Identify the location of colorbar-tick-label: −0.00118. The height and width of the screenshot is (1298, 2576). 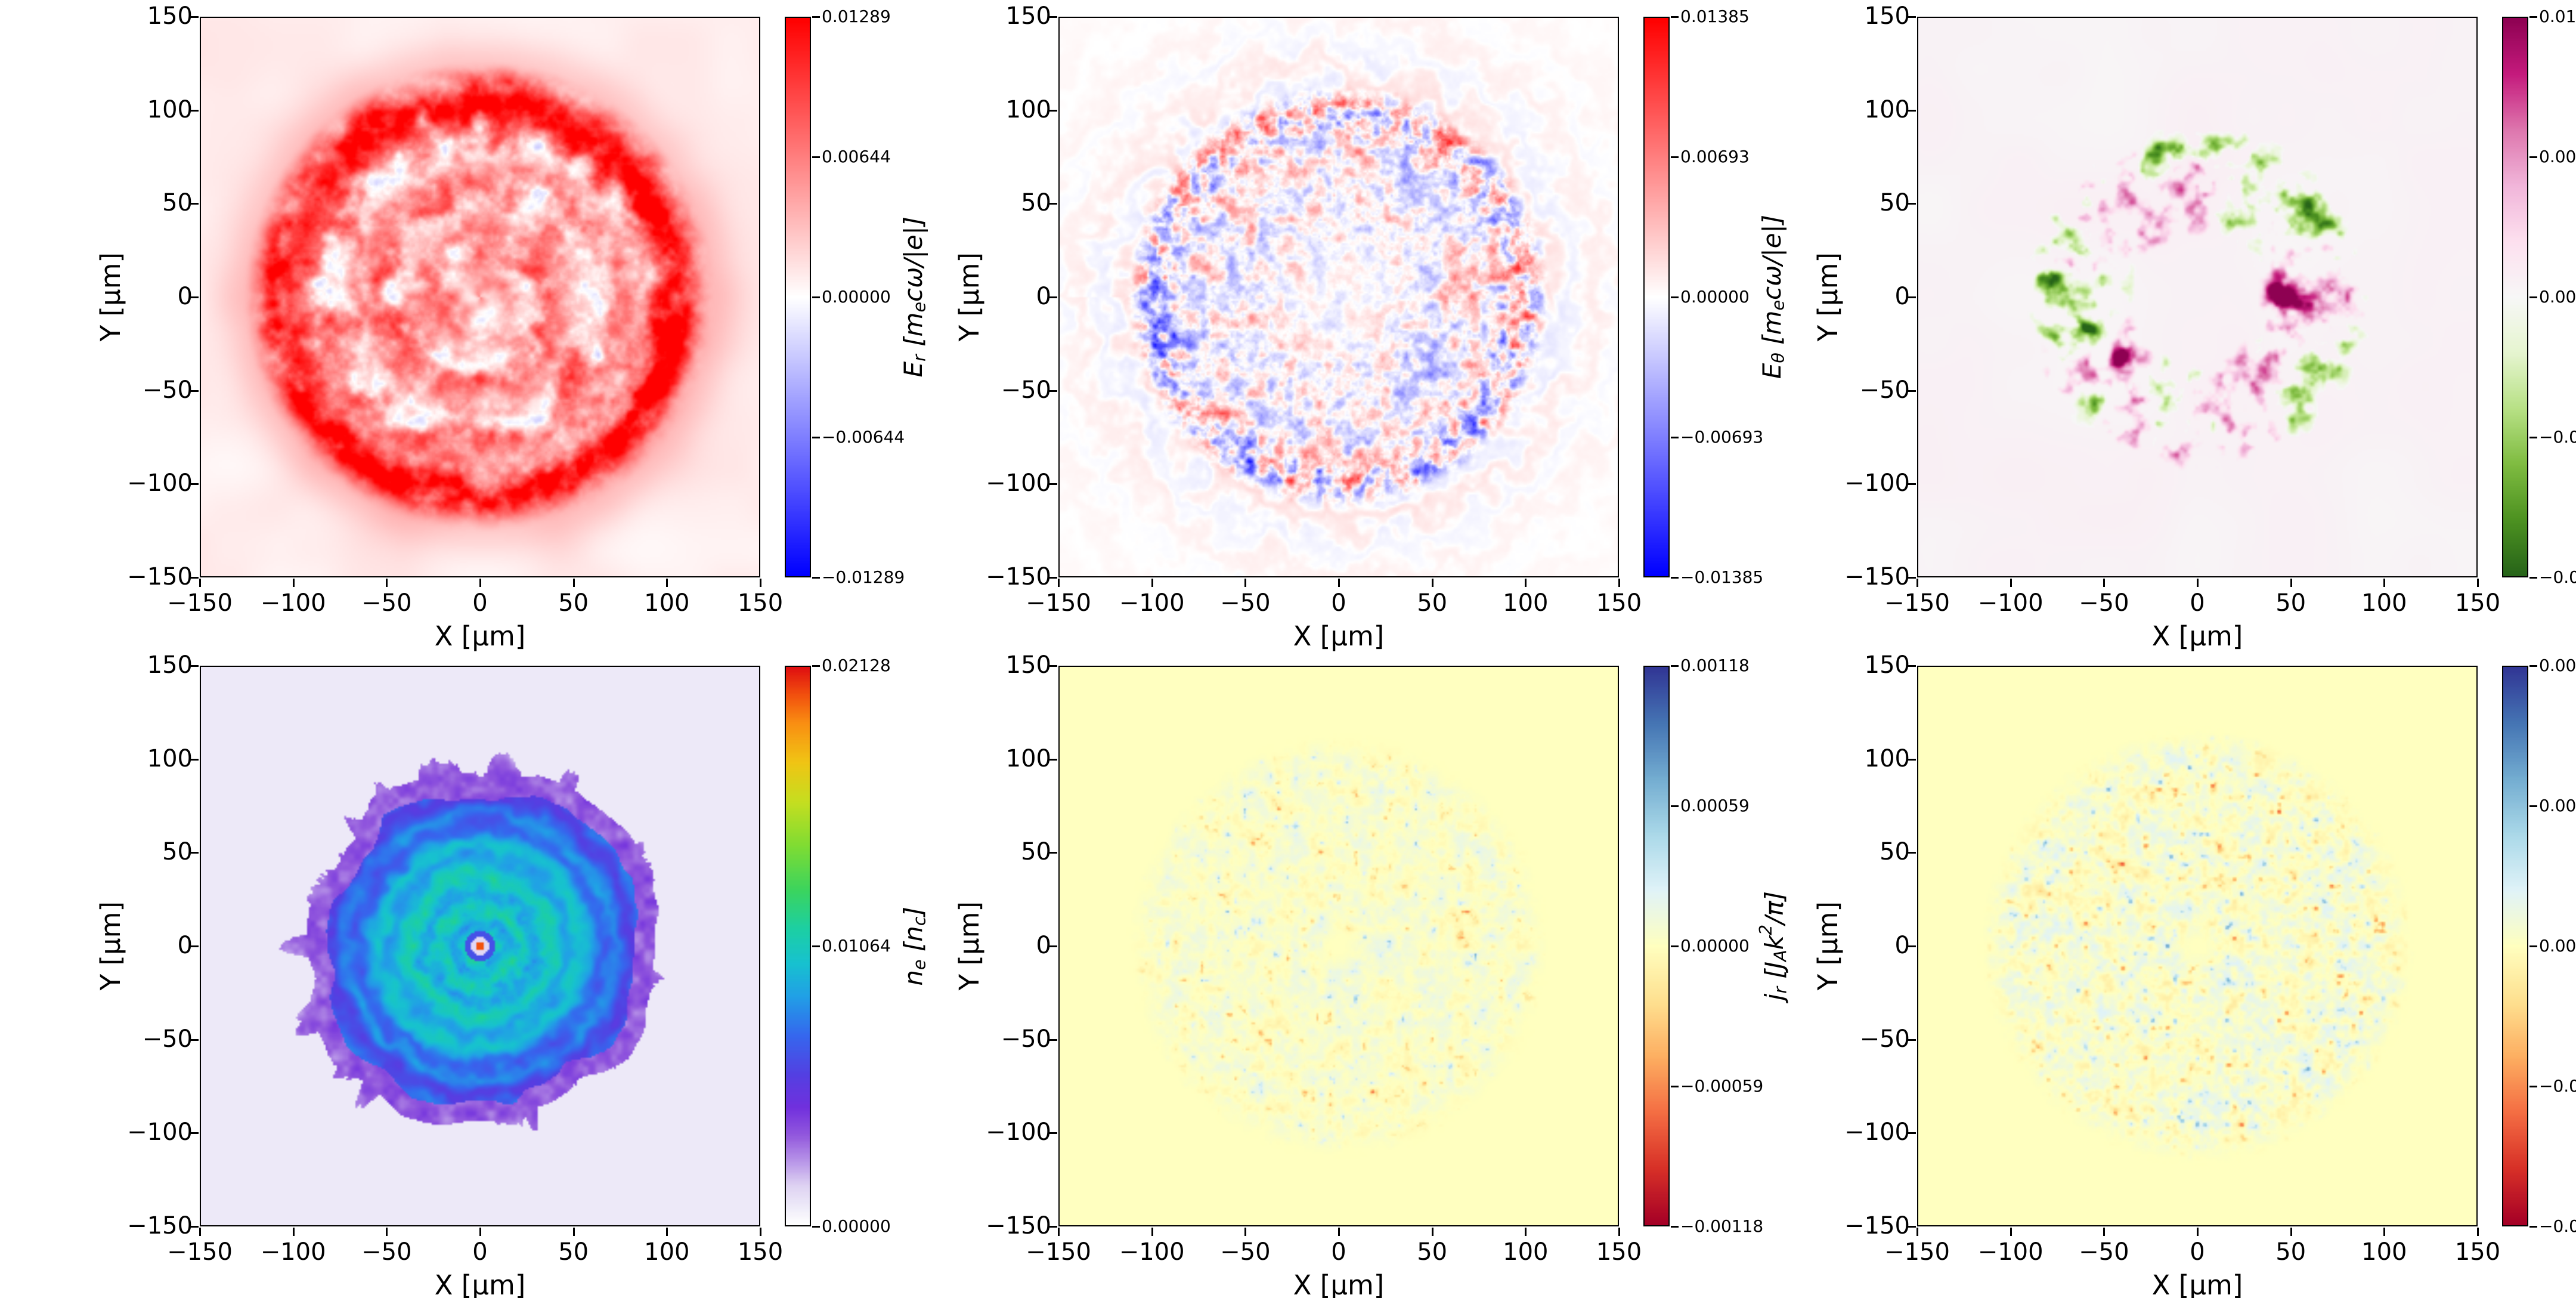
(1722, 1226).